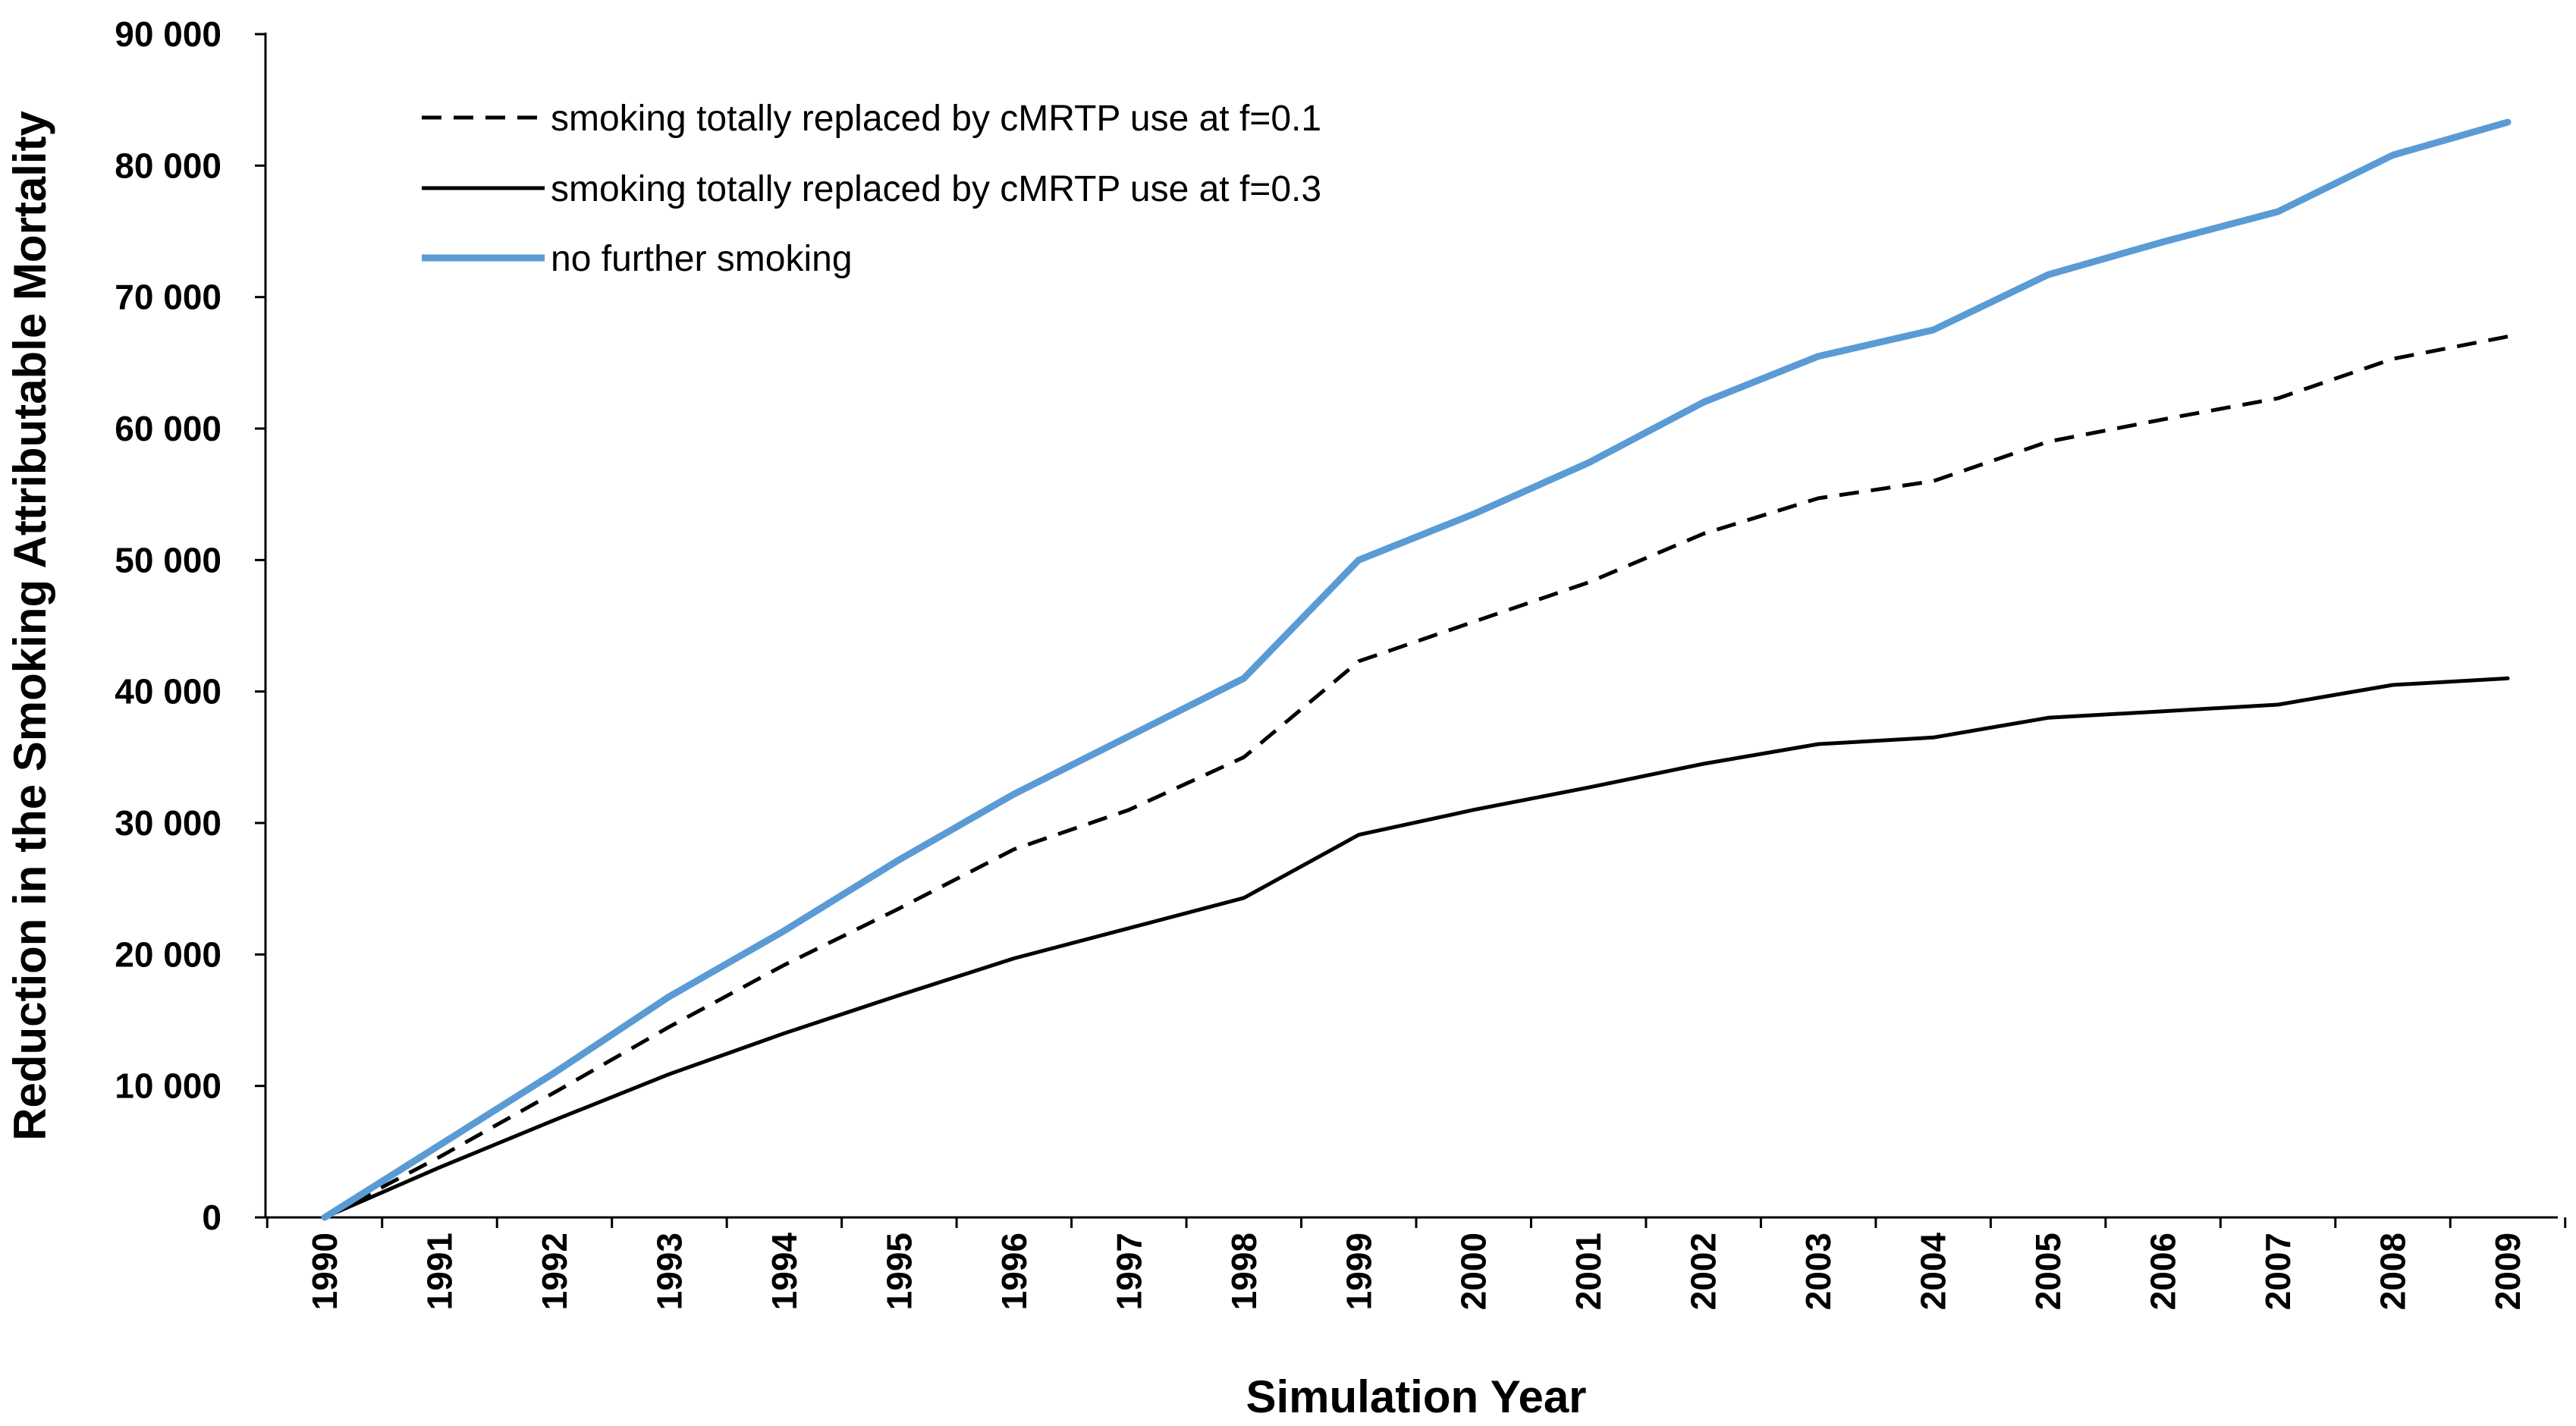 This screenshot has width=2576, height=1426. What do you see at coordinates (168, 691) in the screenshot?
I see `y-tick-label: 40 000` at bounding box center [168, 691].